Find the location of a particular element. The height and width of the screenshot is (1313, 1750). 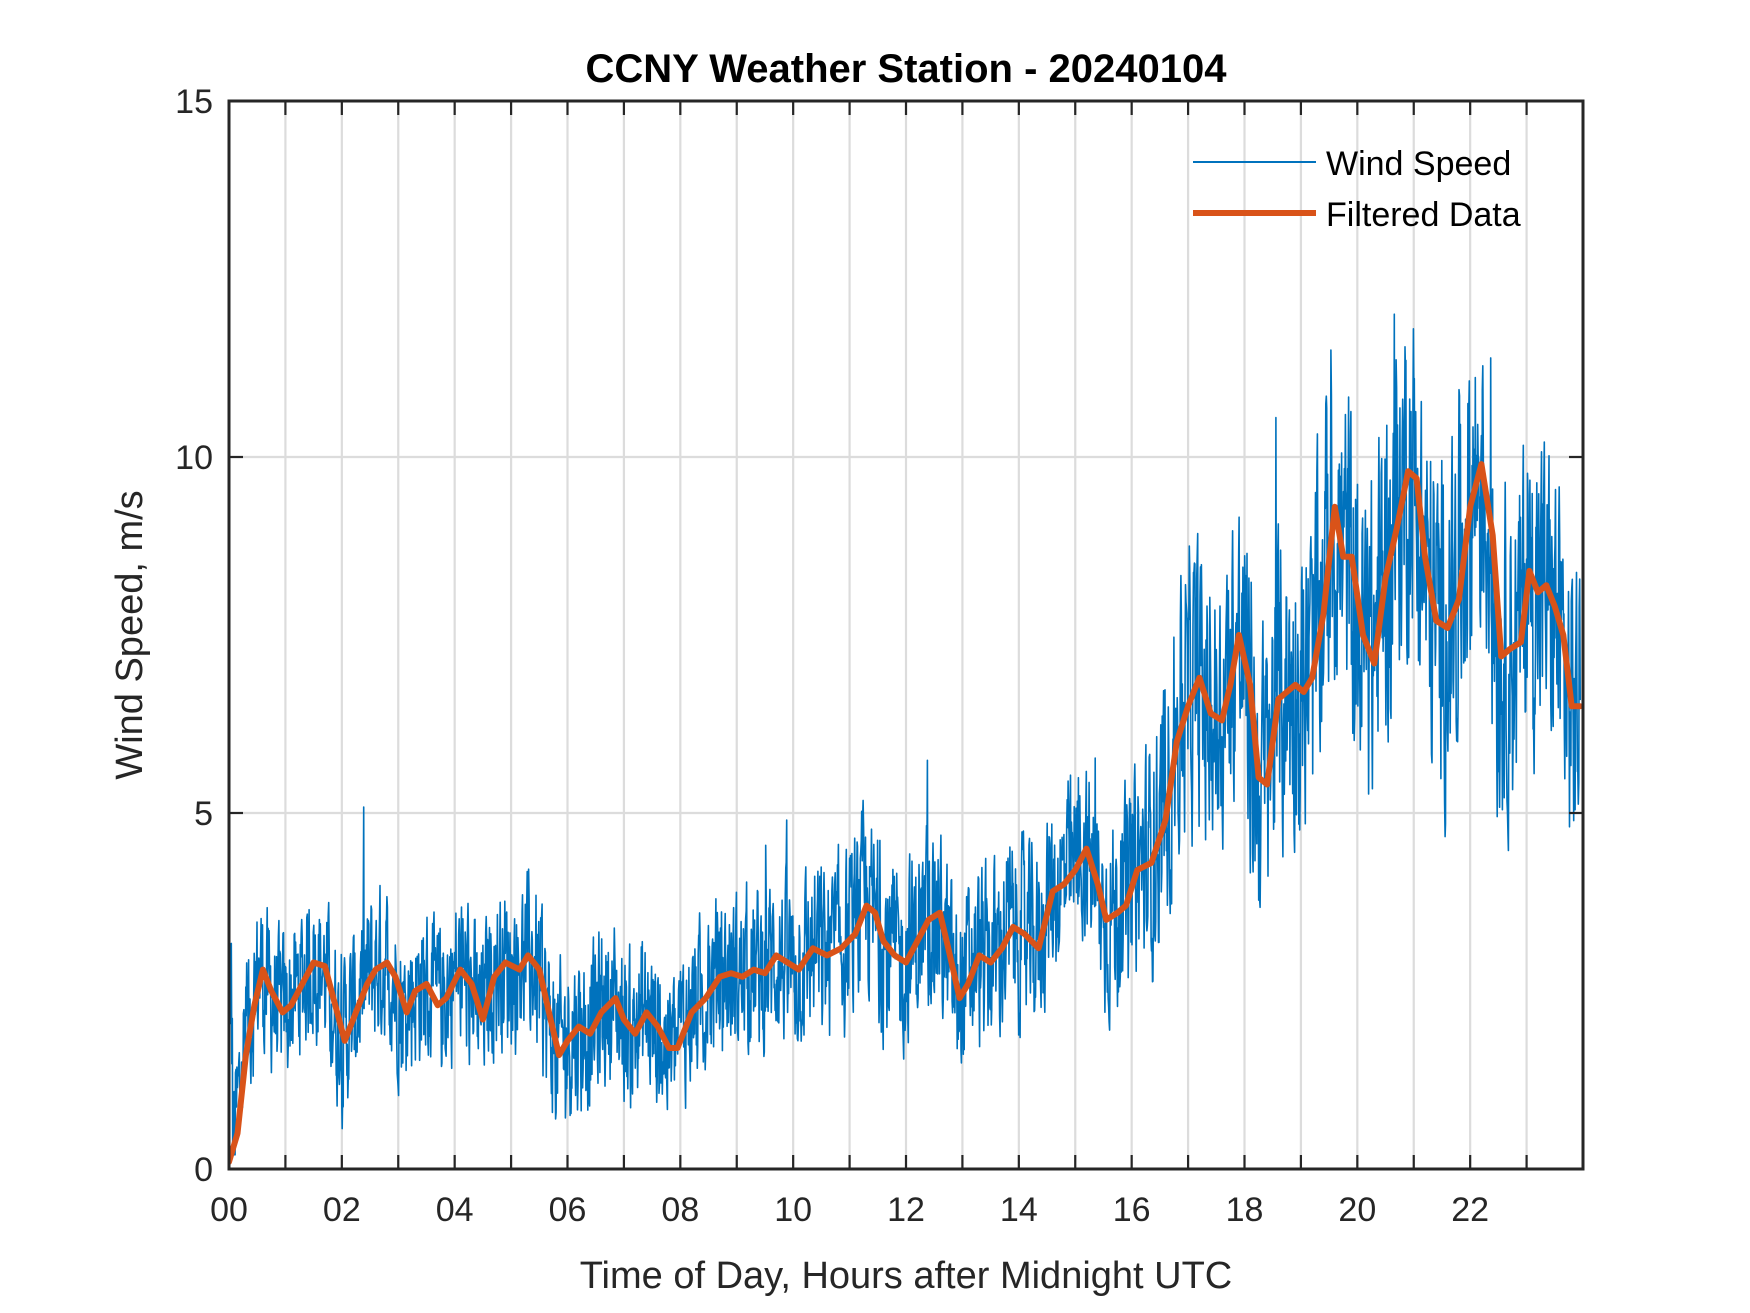

legend-label-wind-speed: Wind Speed is located at coordinates (1418, 164).